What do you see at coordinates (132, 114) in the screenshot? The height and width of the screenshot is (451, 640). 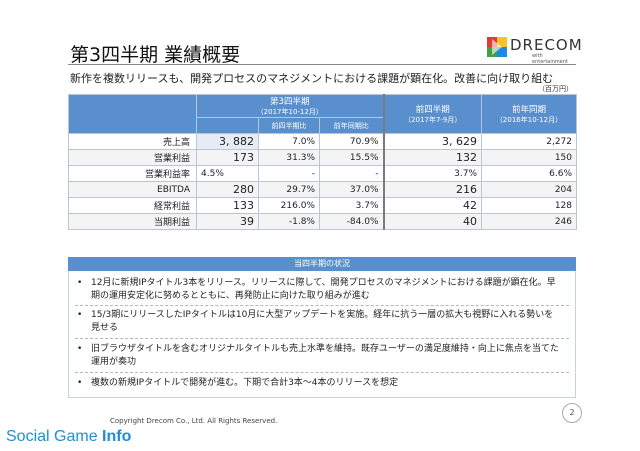 I see `table-corner` at bounding box center [132, 114].